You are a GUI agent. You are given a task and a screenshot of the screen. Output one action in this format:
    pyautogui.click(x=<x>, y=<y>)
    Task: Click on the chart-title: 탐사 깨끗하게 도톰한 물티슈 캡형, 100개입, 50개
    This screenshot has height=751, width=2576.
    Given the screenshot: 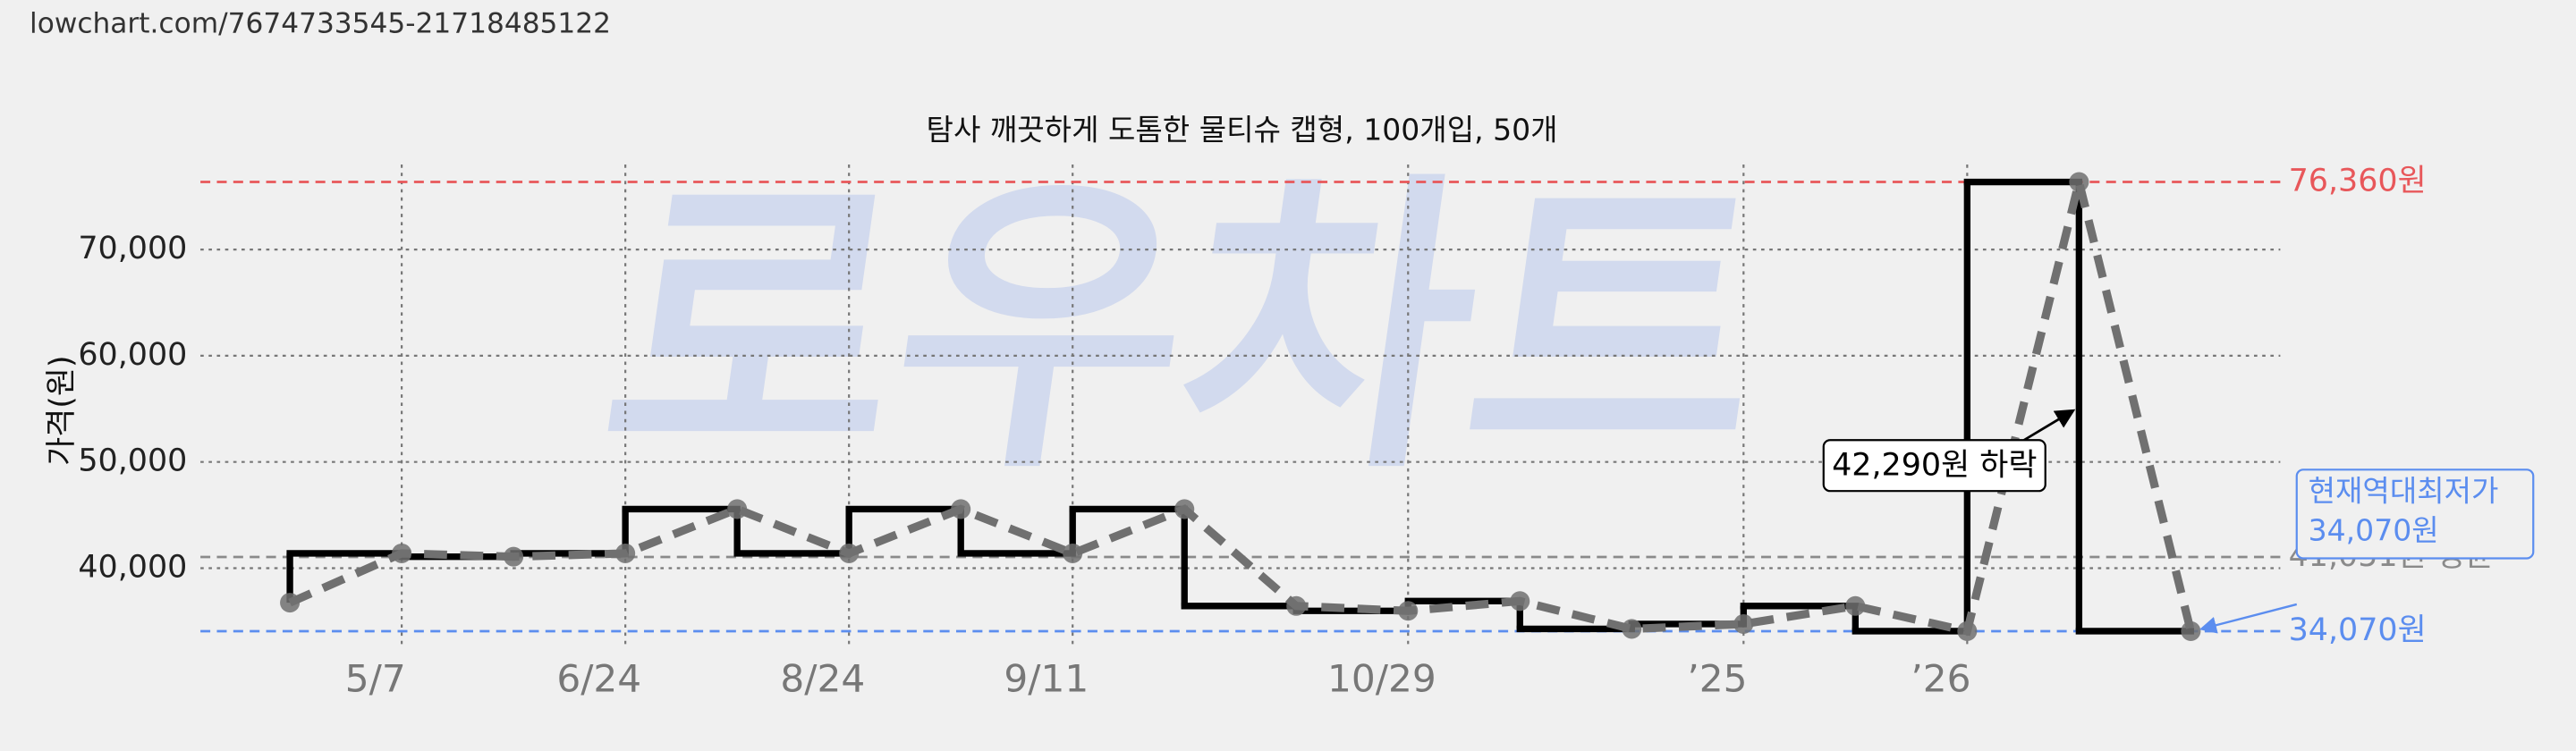 What is the action you would take?
    pyautogui.click(x=1242, y=130)
    